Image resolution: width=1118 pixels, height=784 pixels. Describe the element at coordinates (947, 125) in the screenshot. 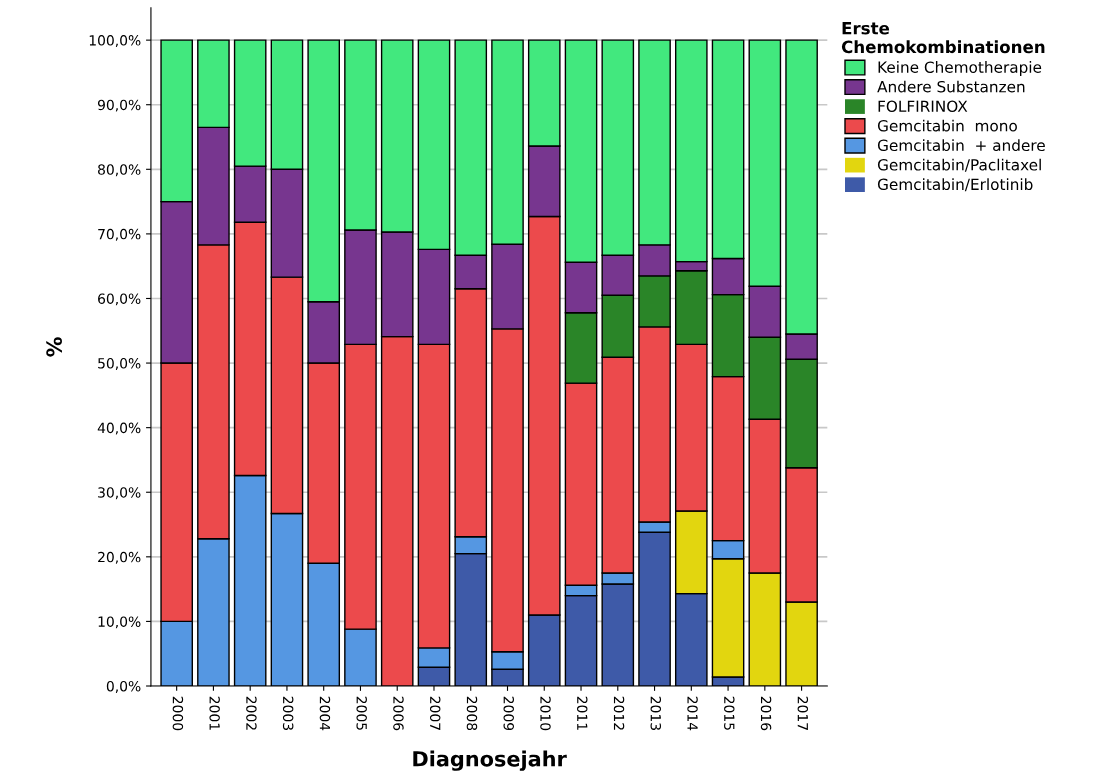

I see `legend-label: Gemcitabin mono` at that location.